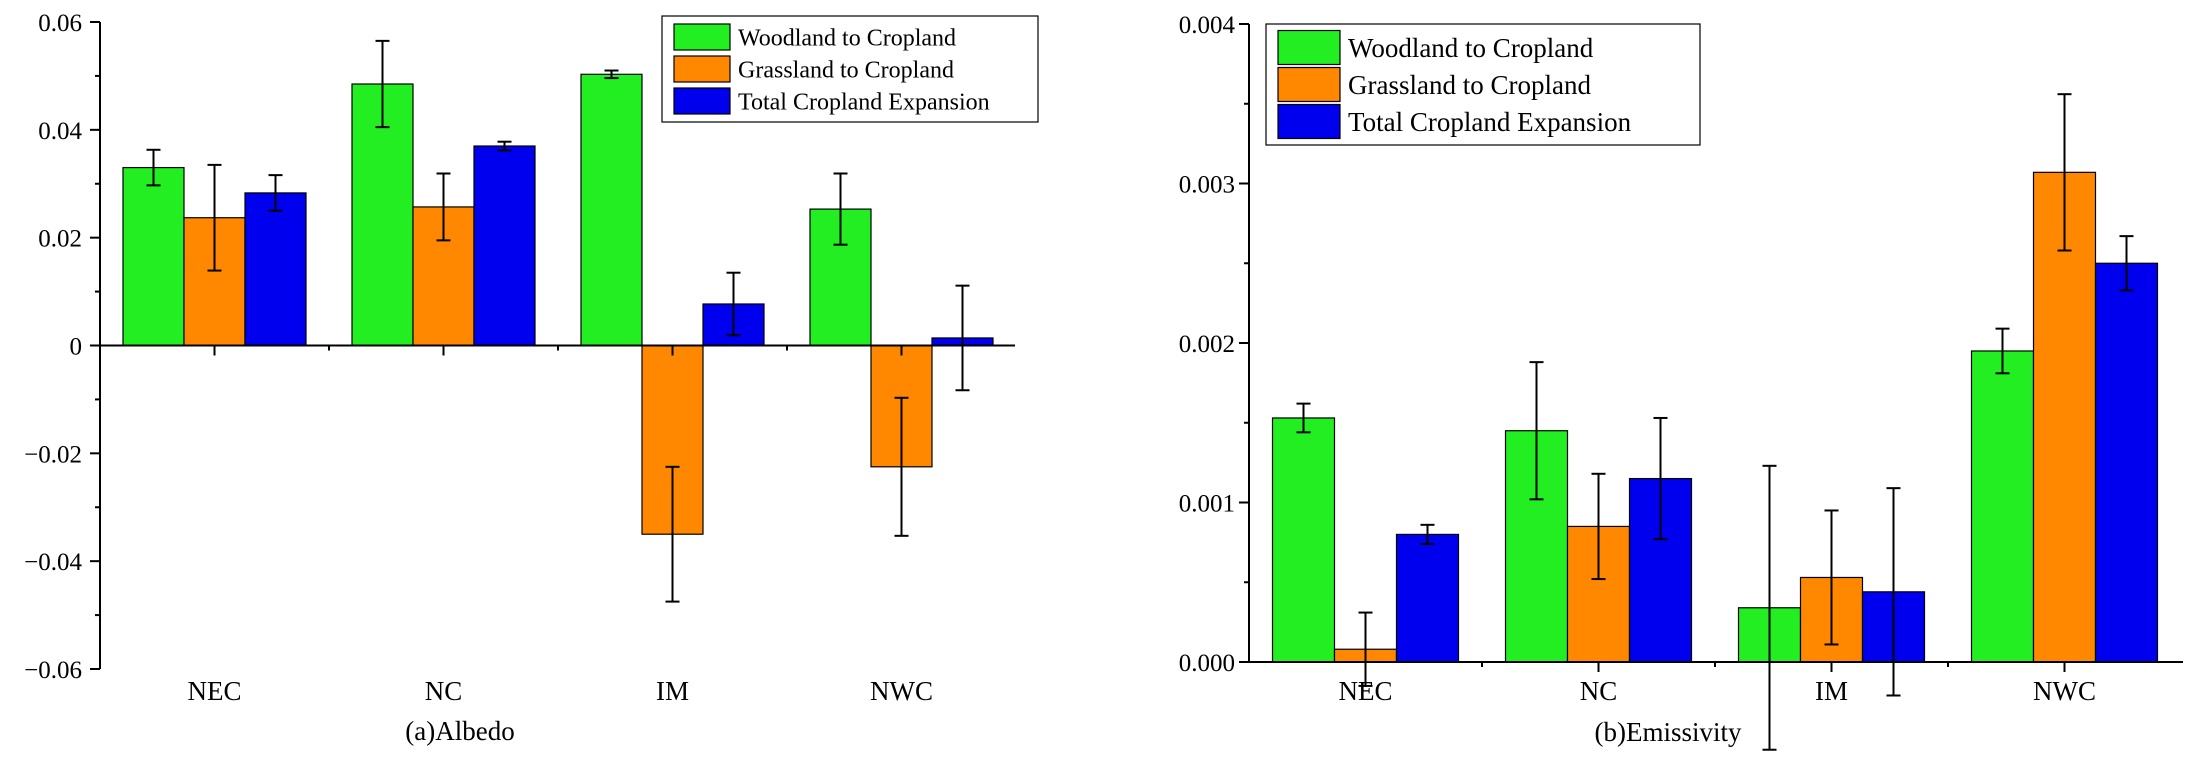  What do you see at coordinates (60, 23) in the screenshot?
I see `y-tick-label: 0.06` at bounding box center [60, 23].